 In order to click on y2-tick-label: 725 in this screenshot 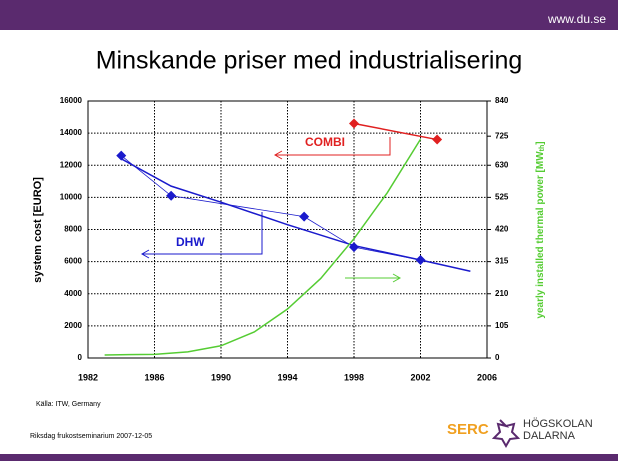, I will do `click(502, 135)`.